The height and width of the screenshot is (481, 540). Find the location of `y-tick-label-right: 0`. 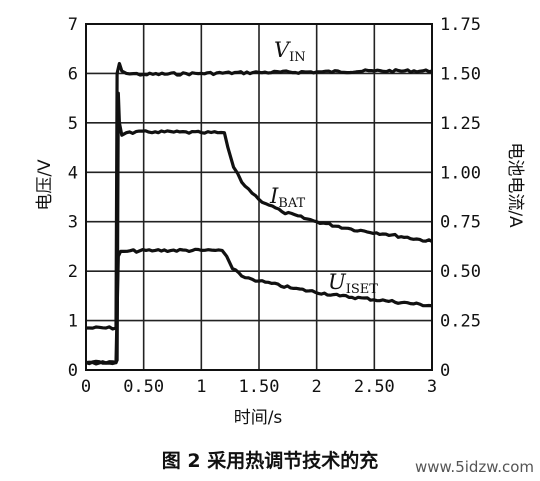

y-tick-label-right: 0 is located at coordinates (445, 371).